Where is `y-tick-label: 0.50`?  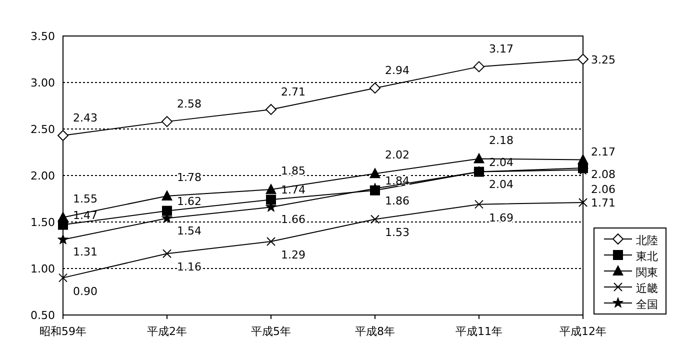
y-tick-label: 0.50 is located at coordinates (42, 315).